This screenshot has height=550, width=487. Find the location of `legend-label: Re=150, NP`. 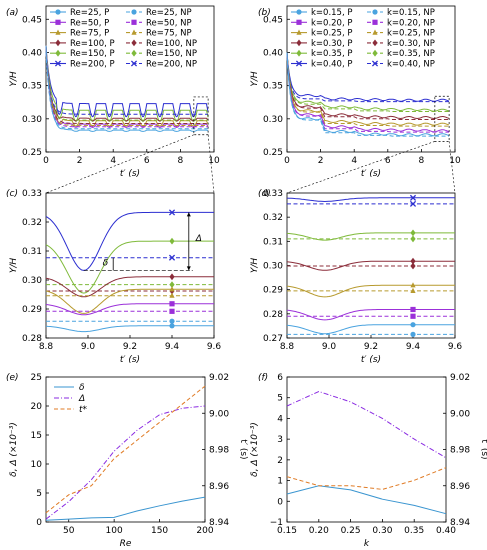

legend-label: Re=150, NP is located at coordinates (171, 54).